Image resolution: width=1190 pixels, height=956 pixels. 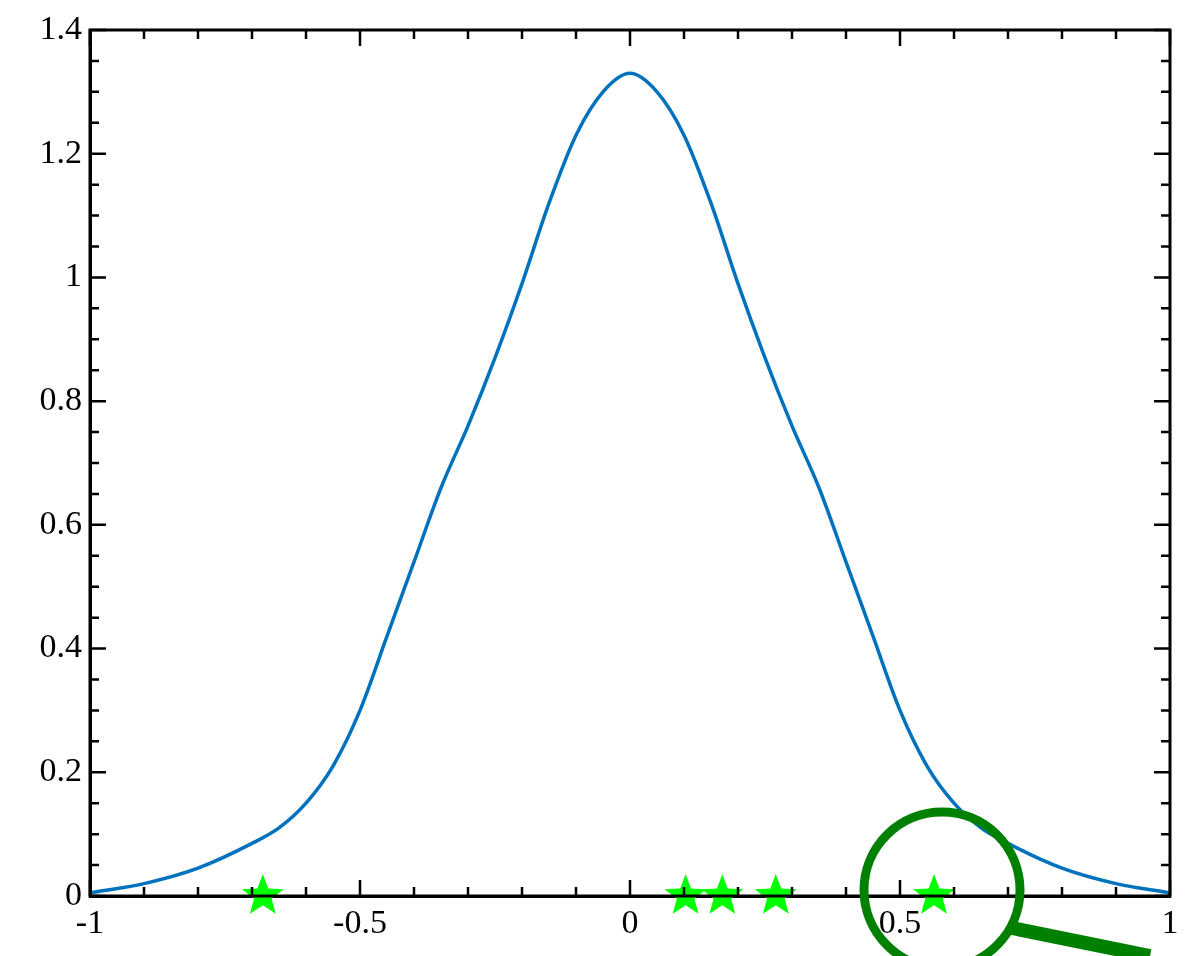 I want to click on x-tick-label: 0, so click(x=630, y=922).